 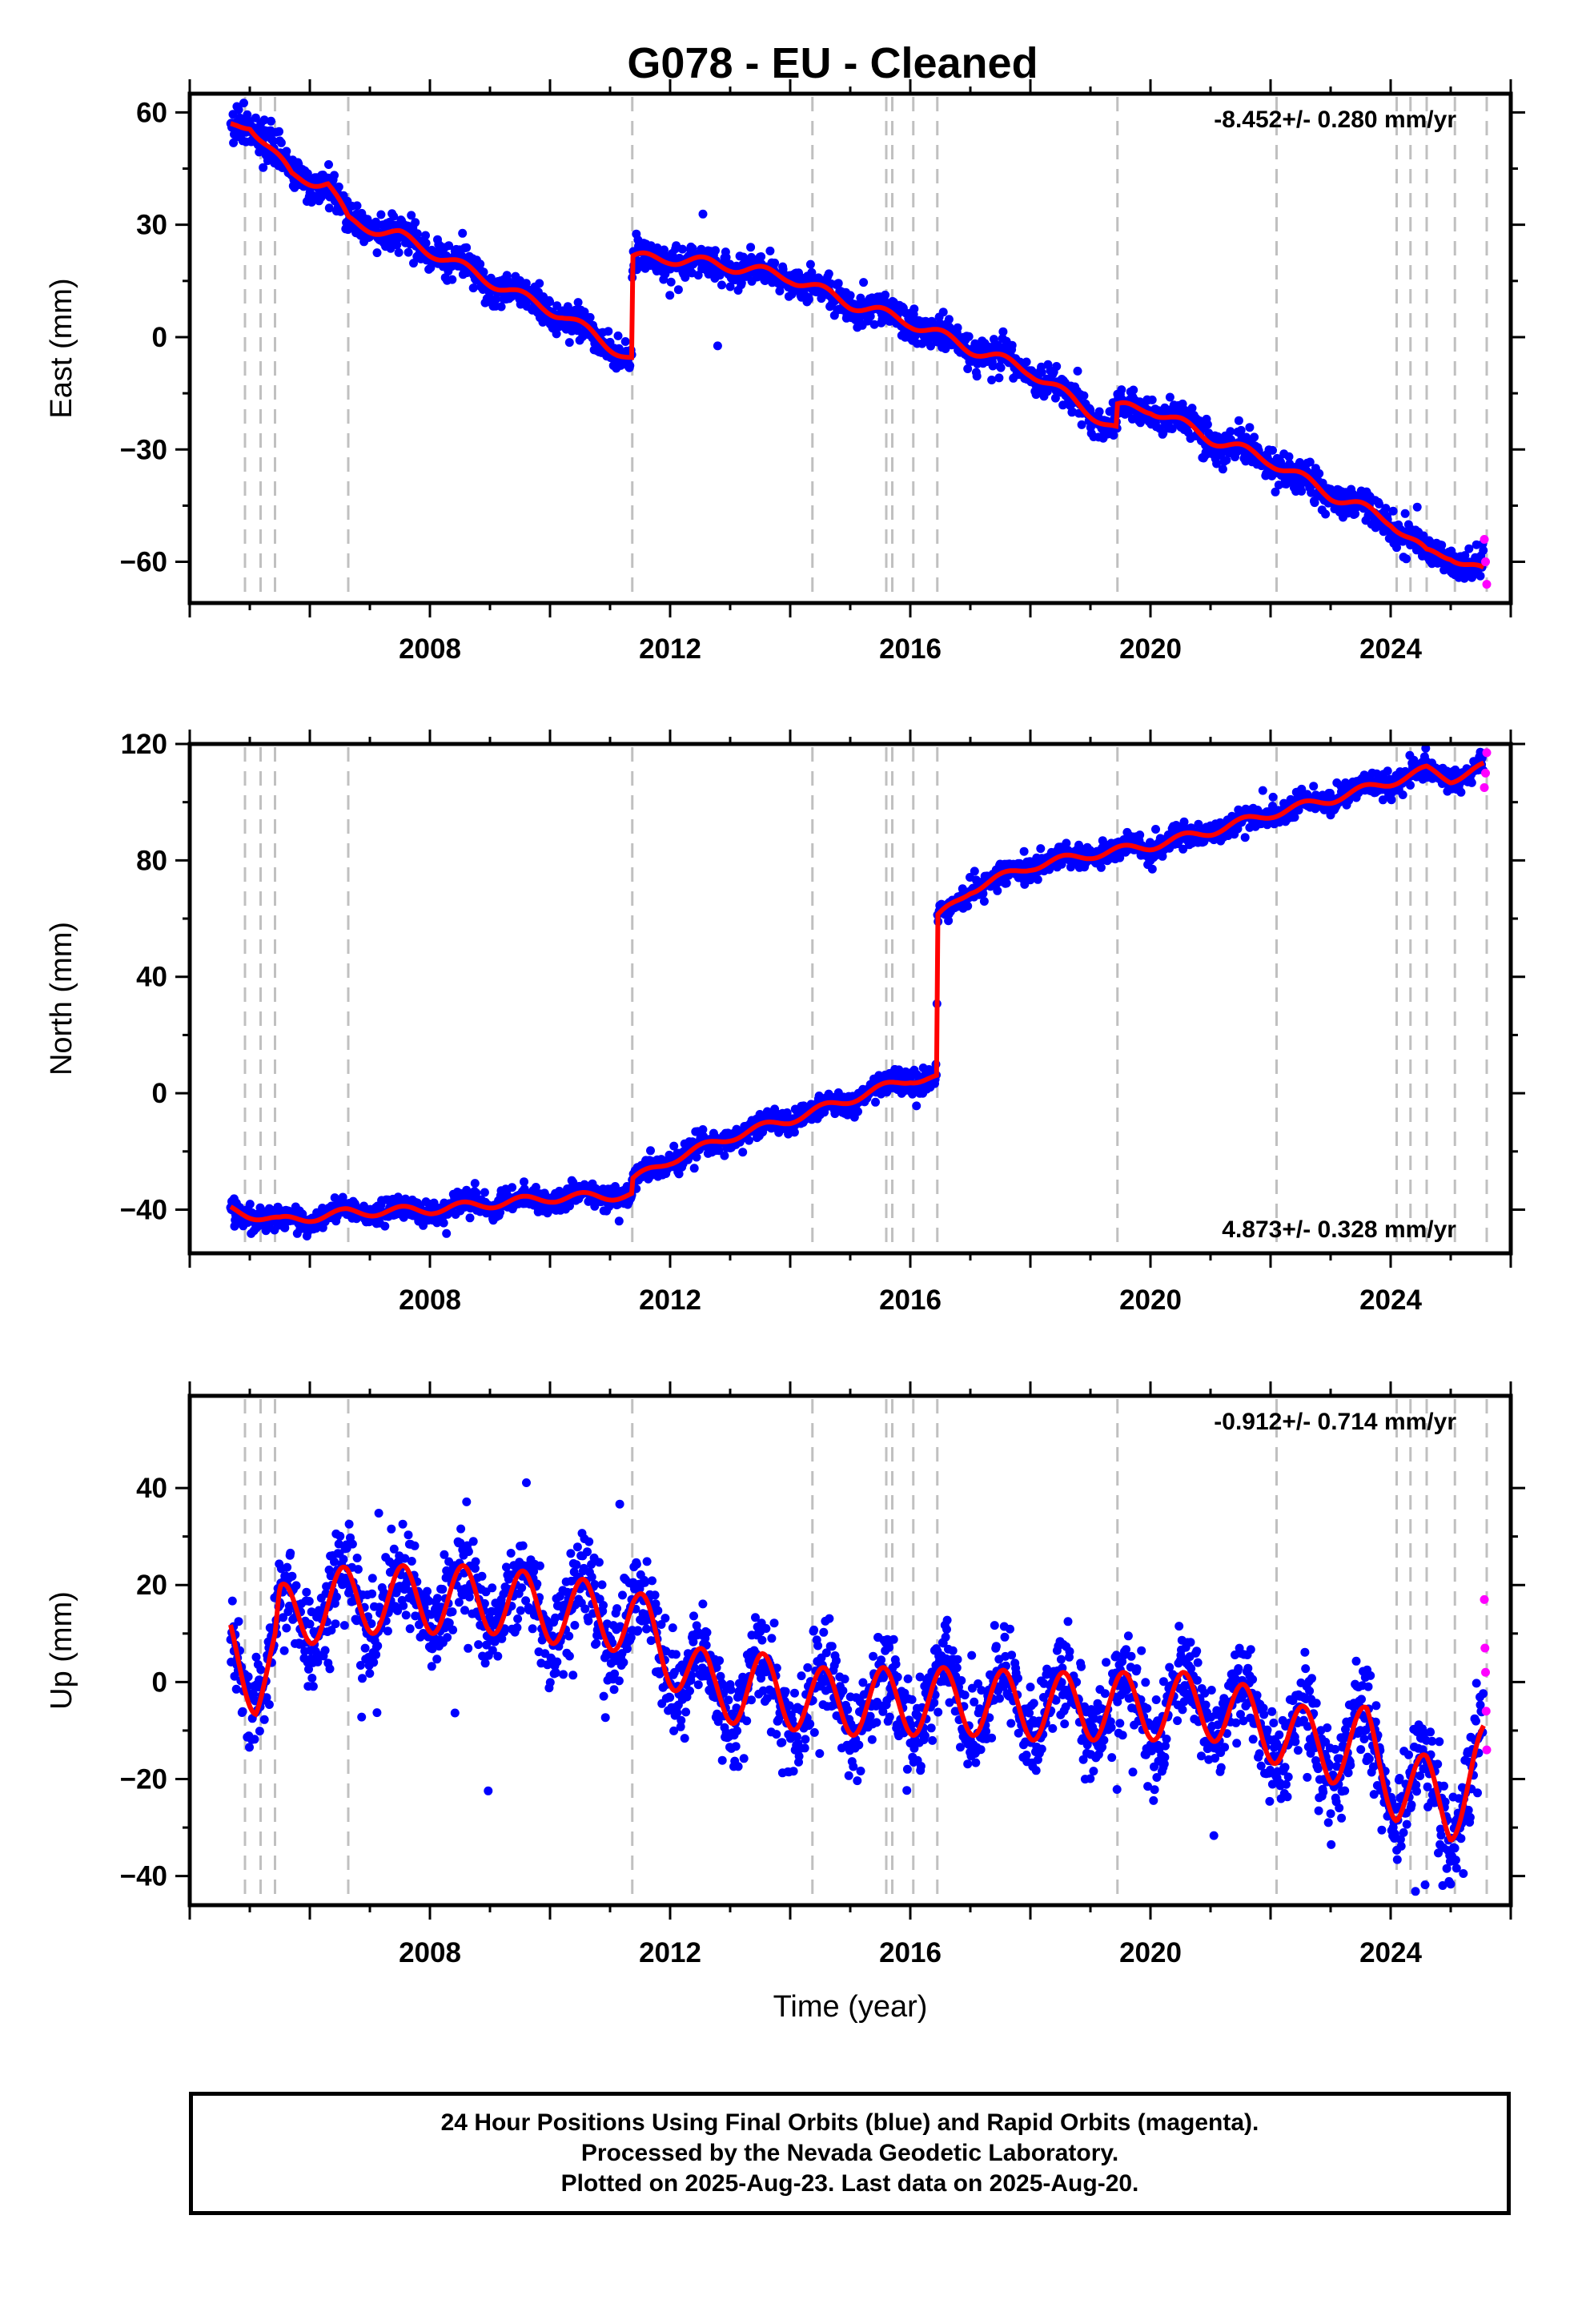 I want to click on x-tick-label: 2024, so click(x=1390, y=649).